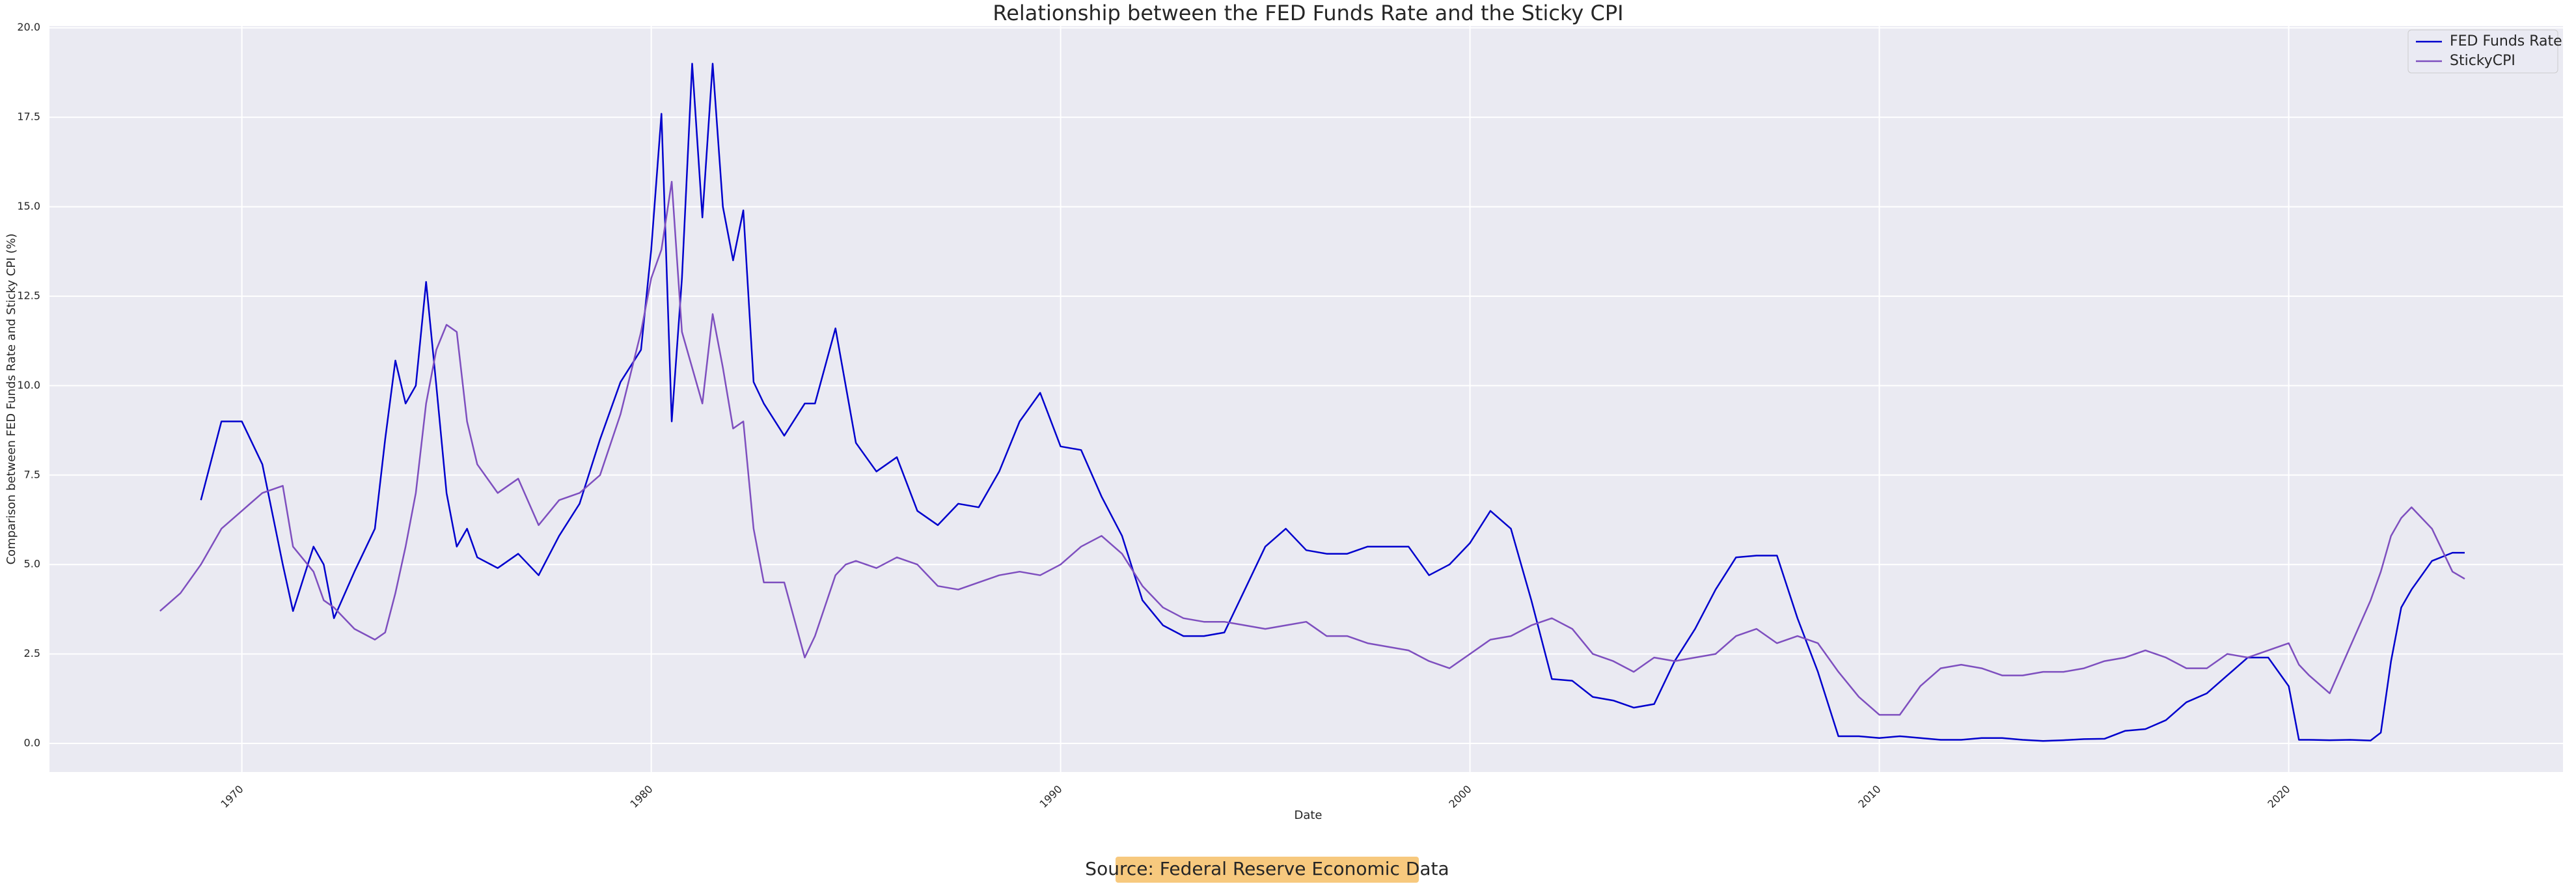 The width and height of the screenshot is (2576, 884). What do you see at coordinates (32, 743) in the screenshot?
I see `y-tick-label: 0.0` at bounding box center [32, 743].